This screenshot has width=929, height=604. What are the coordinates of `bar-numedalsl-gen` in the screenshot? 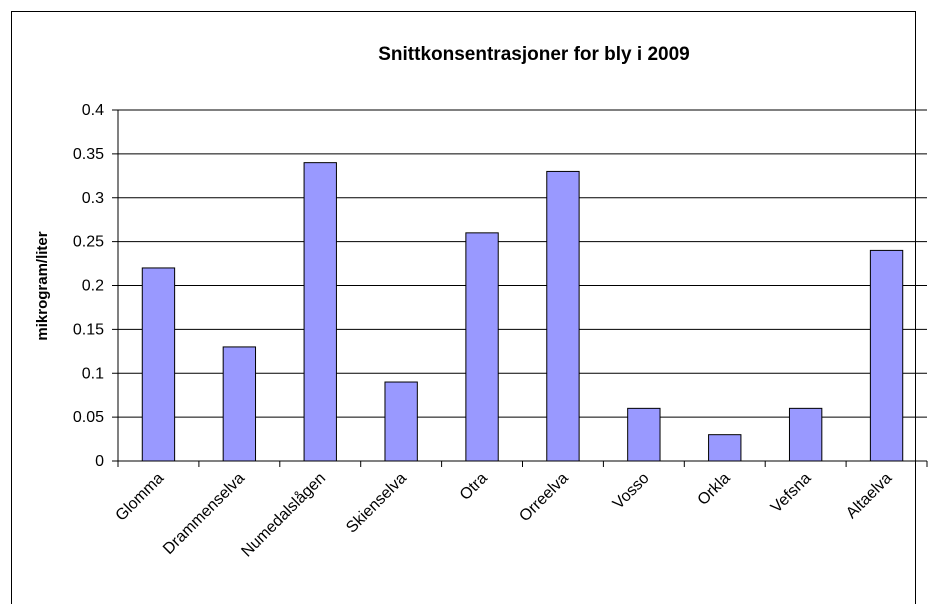 It's located at (320, 312).